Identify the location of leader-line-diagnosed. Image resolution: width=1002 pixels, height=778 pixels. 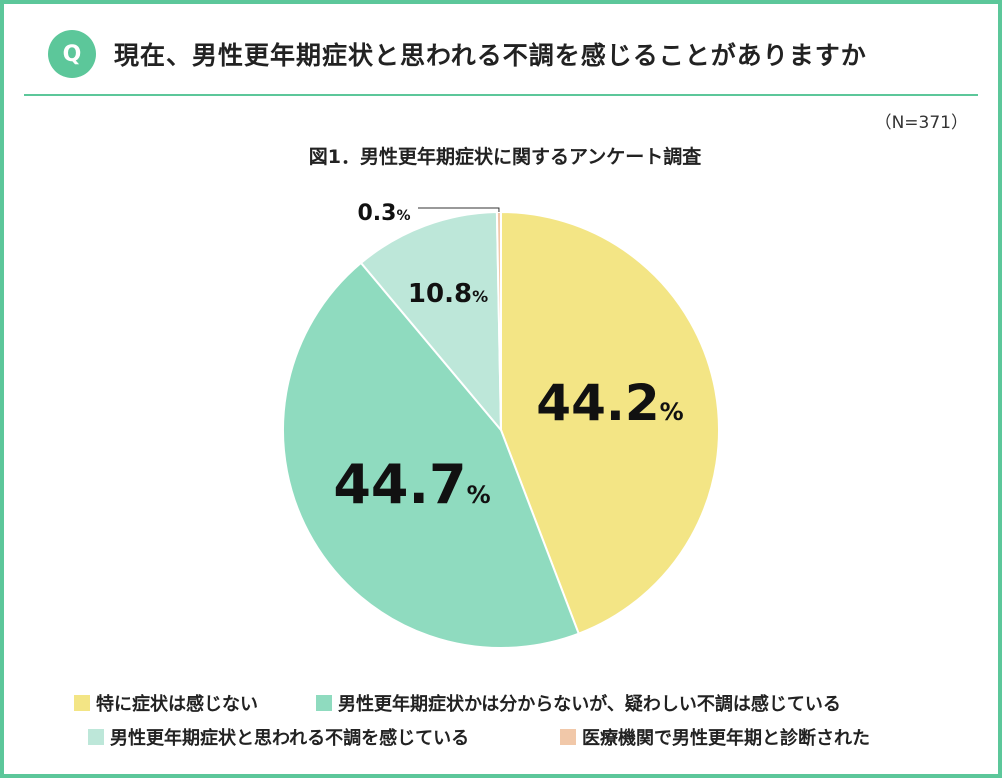
(459, 210).